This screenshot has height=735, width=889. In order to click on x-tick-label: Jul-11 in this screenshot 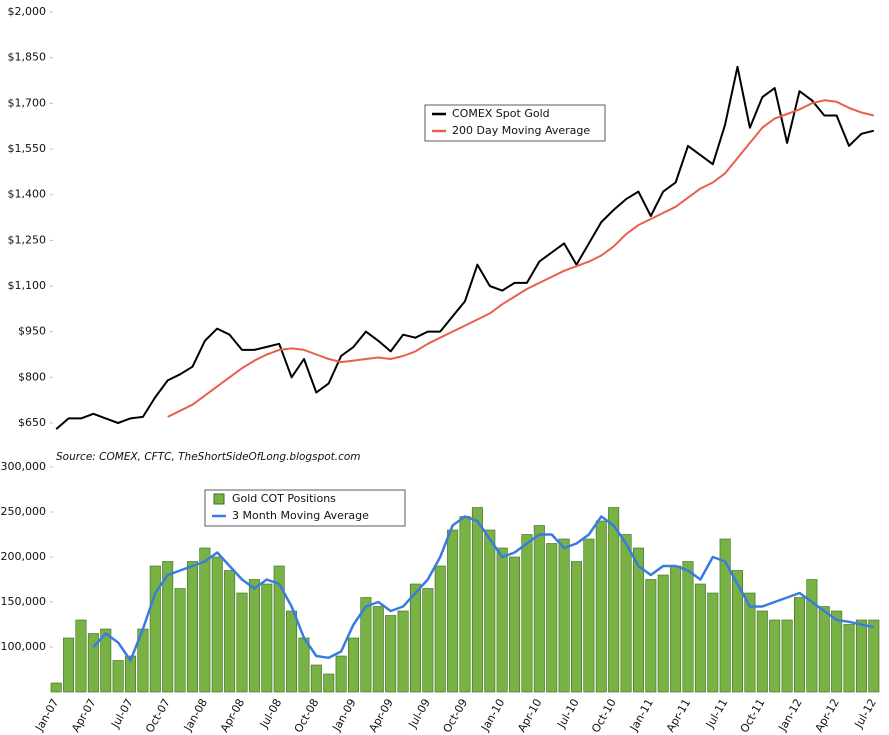, I will do `click(716, 714)`.